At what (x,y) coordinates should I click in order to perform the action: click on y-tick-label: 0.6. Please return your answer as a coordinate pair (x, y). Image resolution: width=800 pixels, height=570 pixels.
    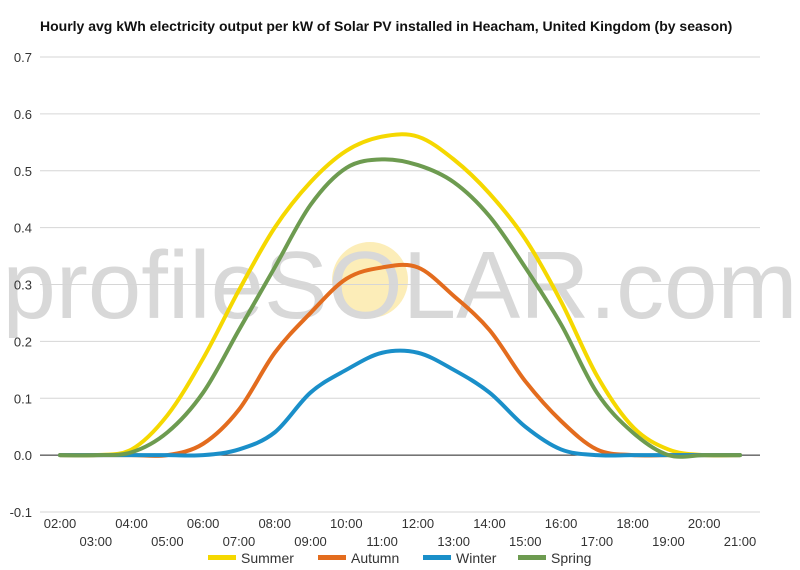
    Looking at the image, I should click on (23, 114).